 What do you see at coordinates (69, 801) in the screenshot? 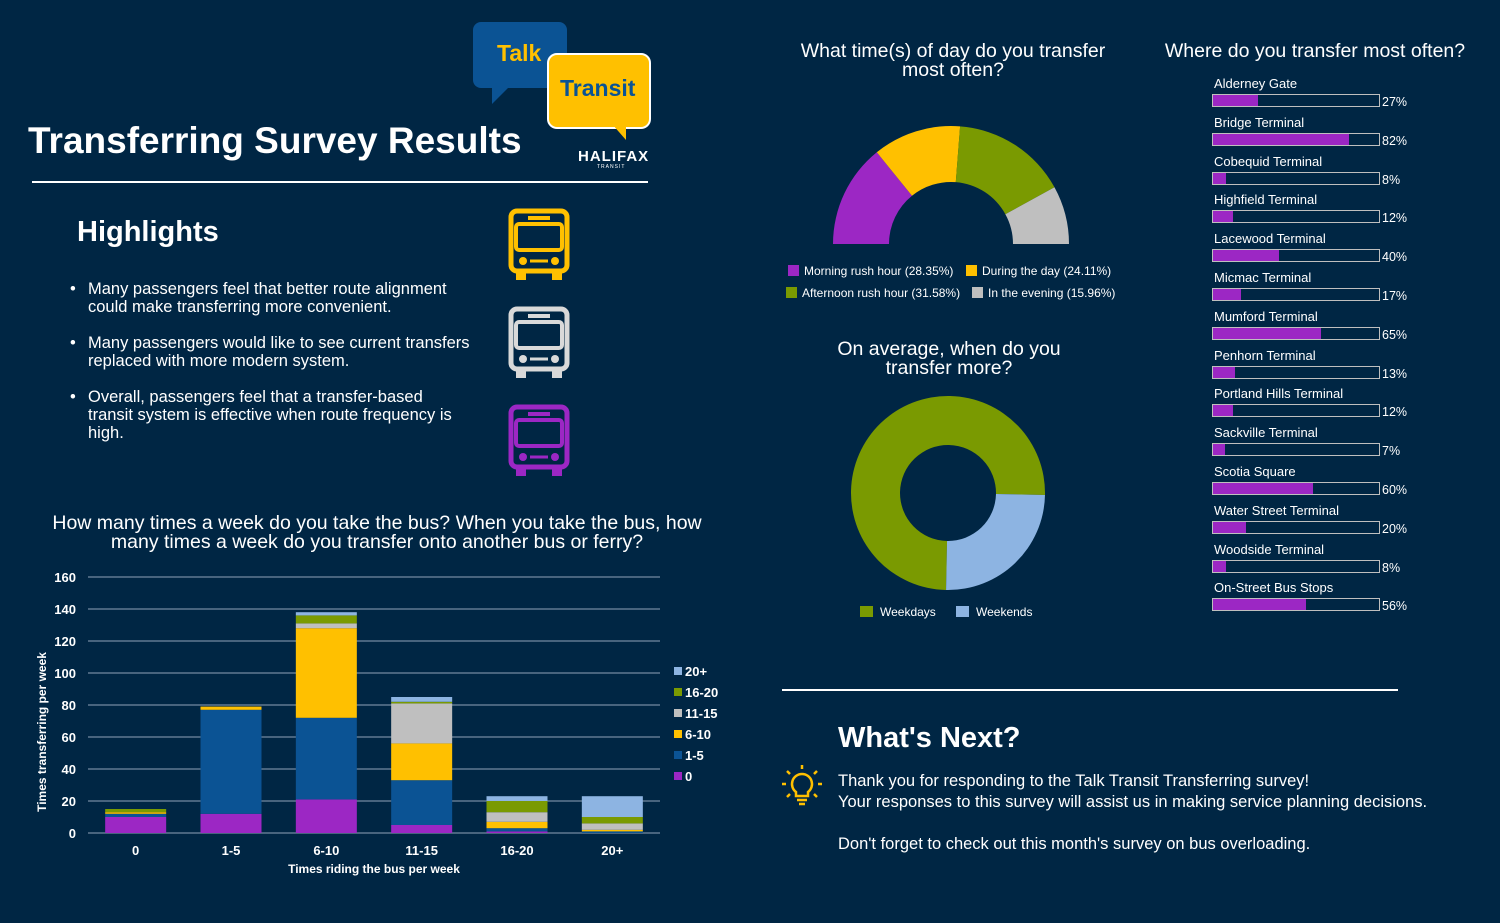
I see `y-tick-label: 20` at bounding box center [69, 801].